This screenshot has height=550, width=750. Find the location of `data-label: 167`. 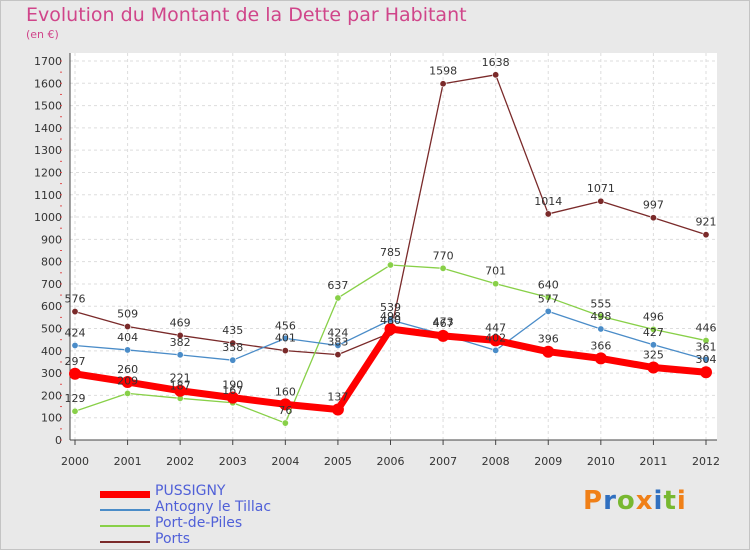

data-label: 167 is located at coordinates (232, 390).